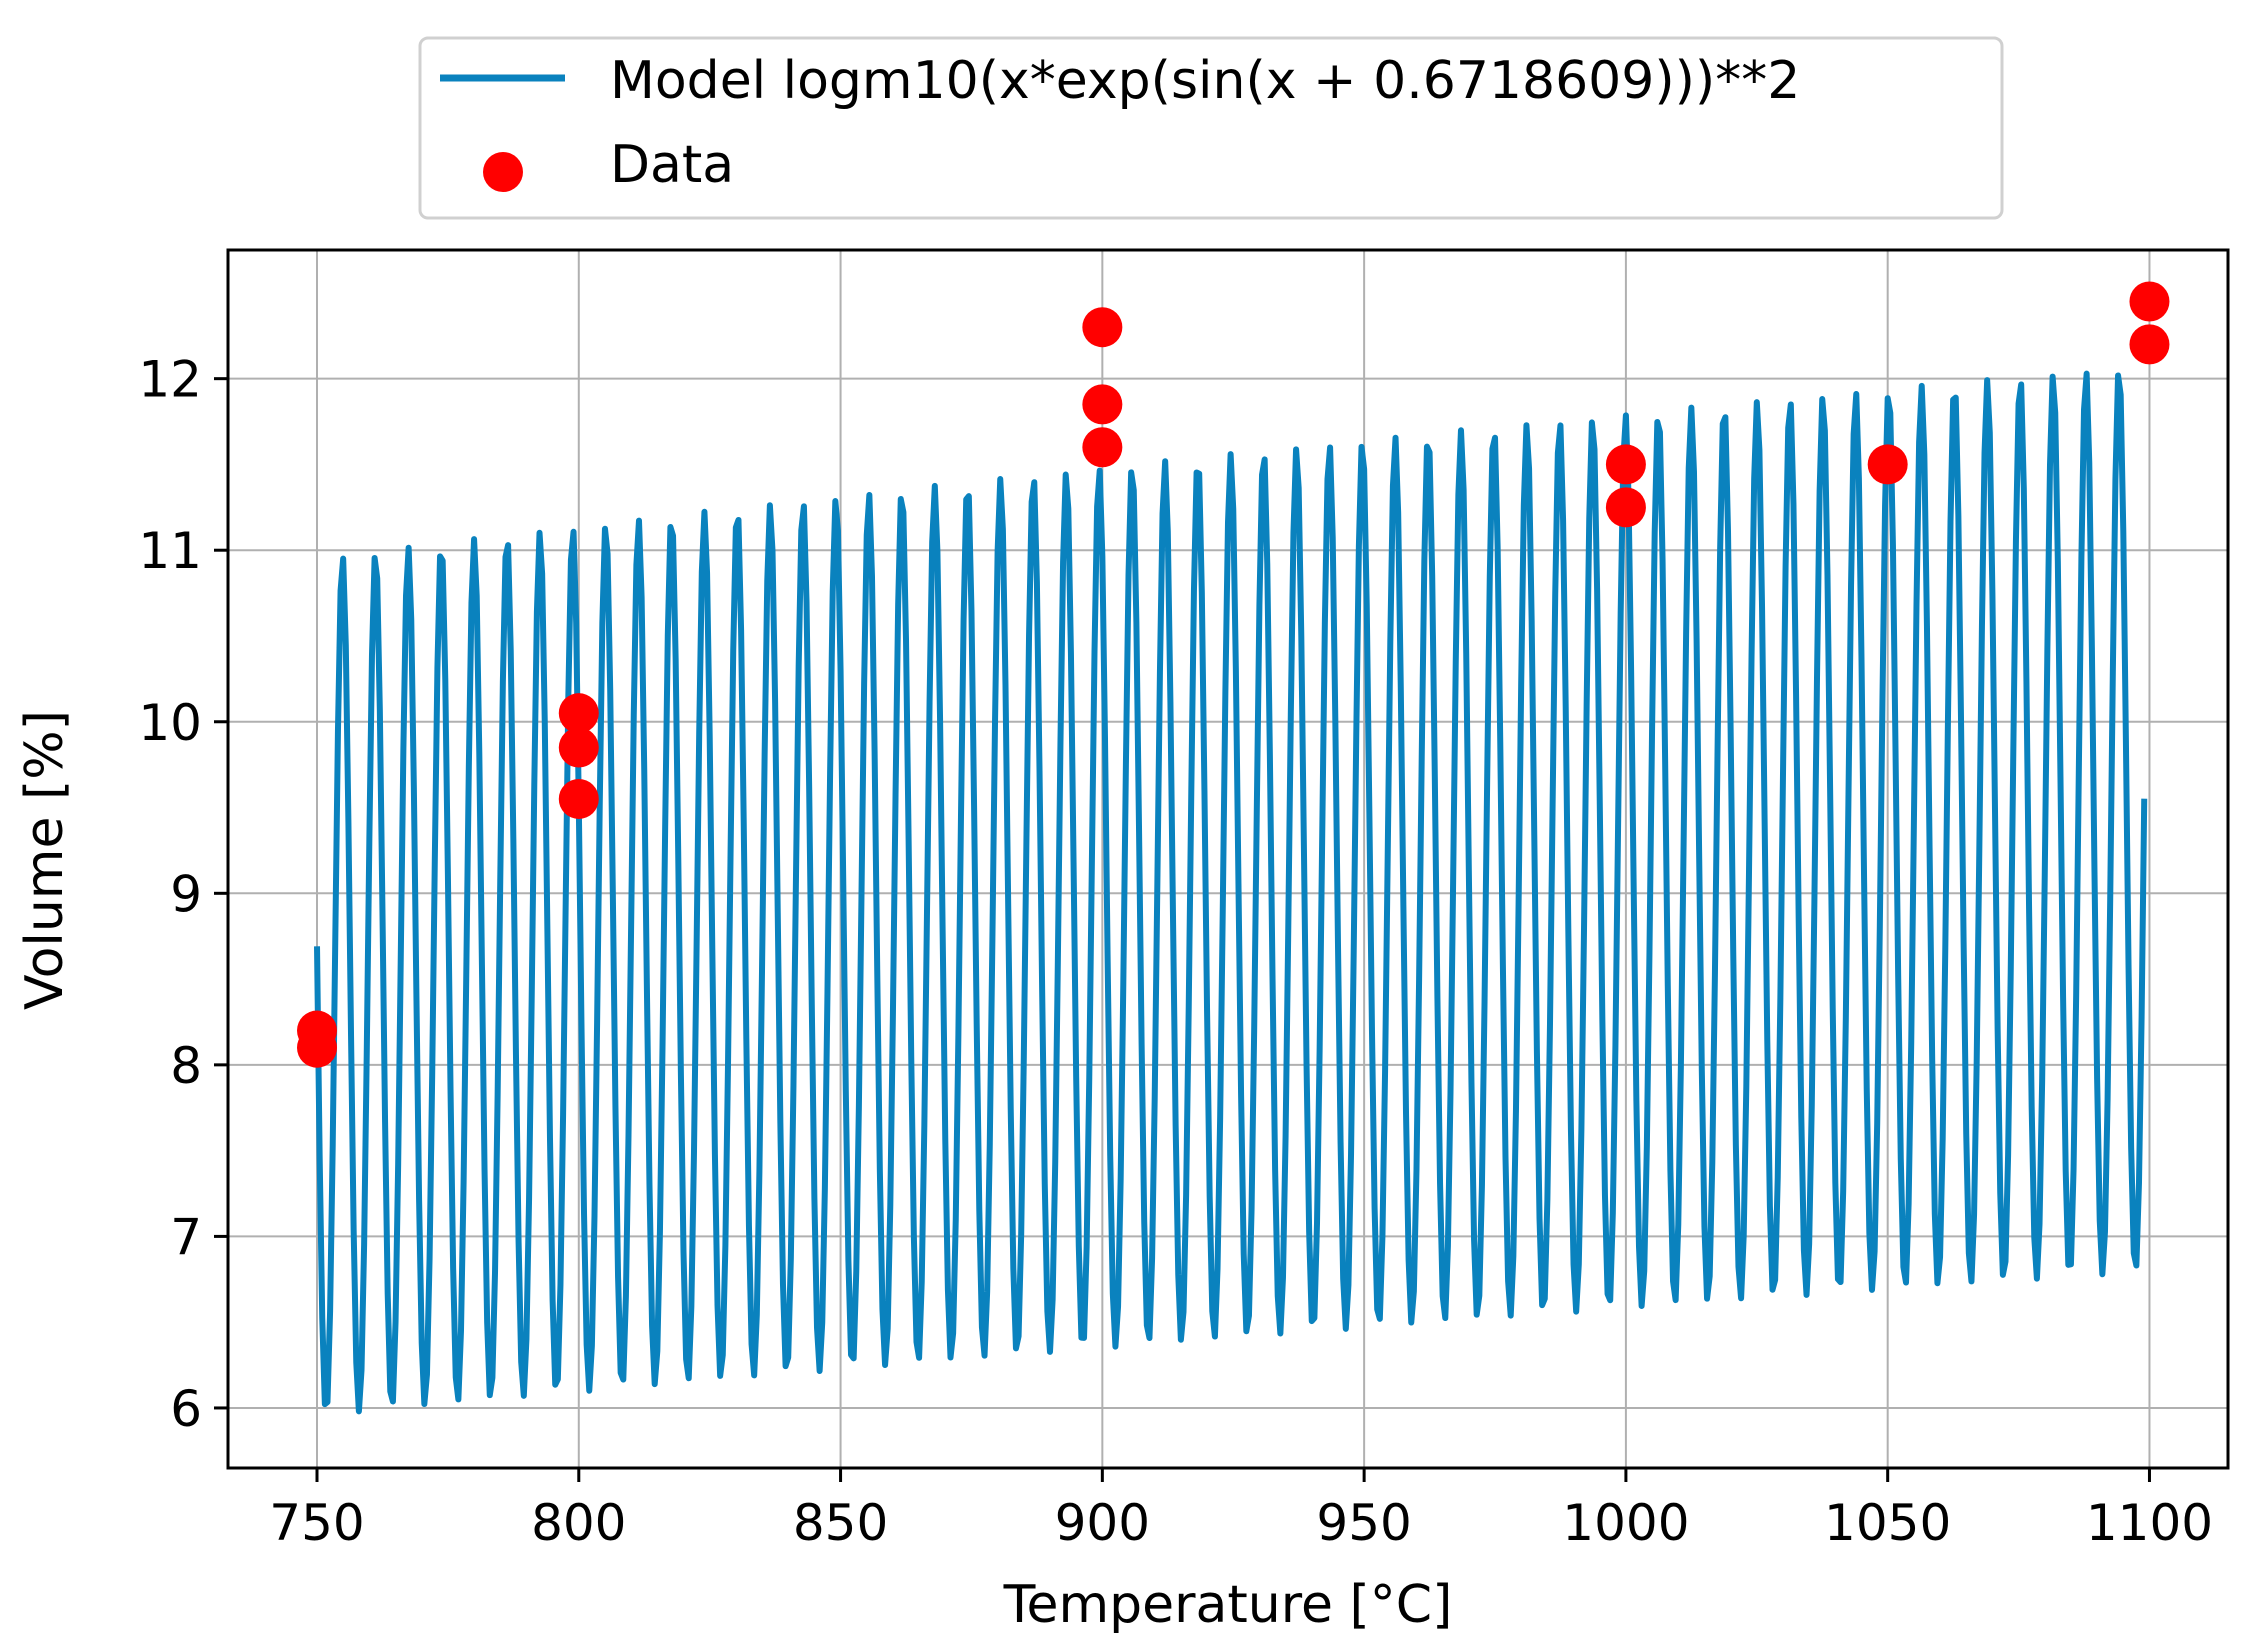 The image size is (2264, 1639). What do you see at coordinates (170, 551) in the screenshot?
I see `y-tick-label: 11` at bounding box center [170, 551].